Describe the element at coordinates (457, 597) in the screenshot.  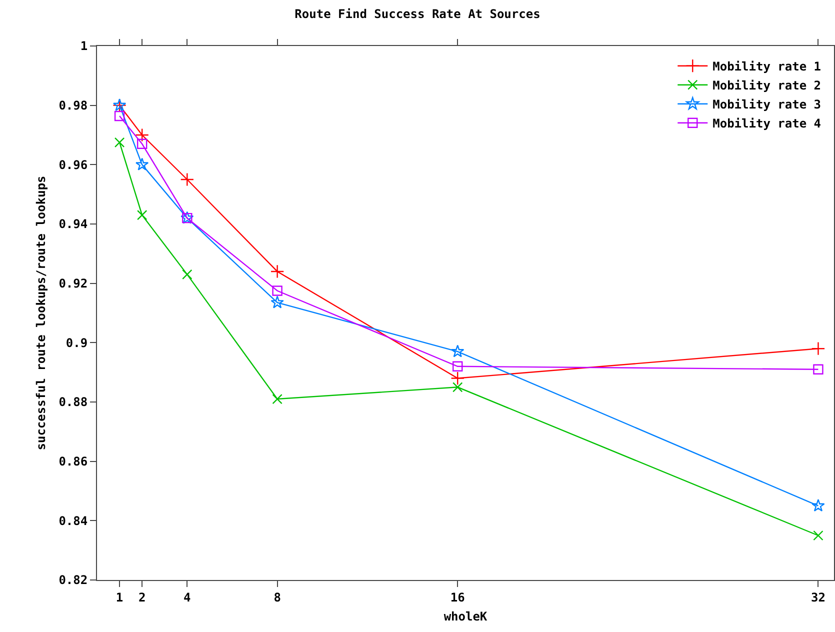
I see `x-tick-label: 16` at that location.